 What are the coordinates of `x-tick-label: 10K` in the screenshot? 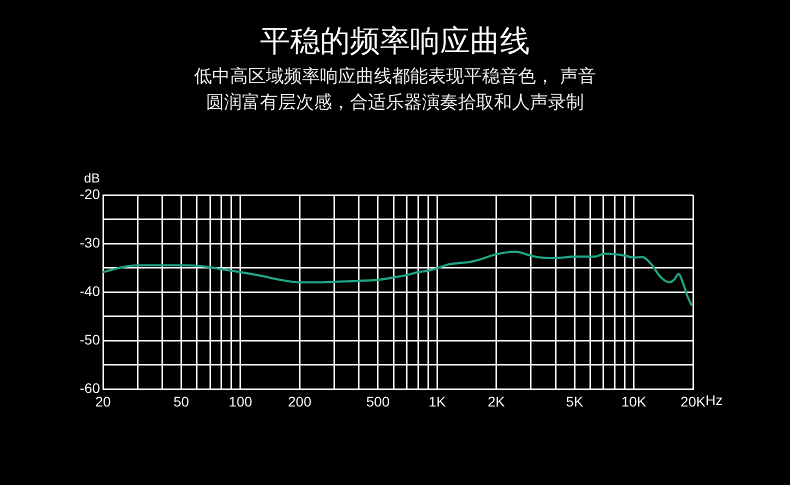 It's located at (634, 401).